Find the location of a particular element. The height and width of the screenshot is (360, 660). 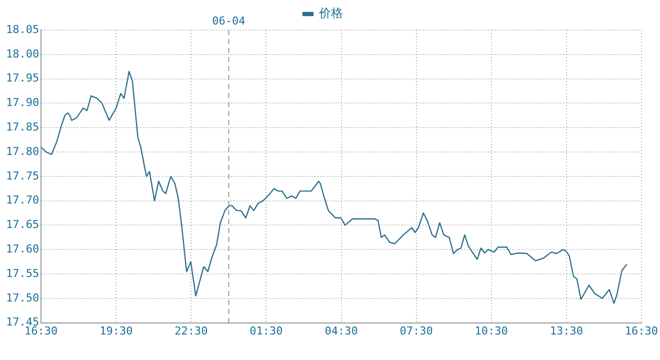

x-tick-label: 10:30 is located at coordinates (491, 331).